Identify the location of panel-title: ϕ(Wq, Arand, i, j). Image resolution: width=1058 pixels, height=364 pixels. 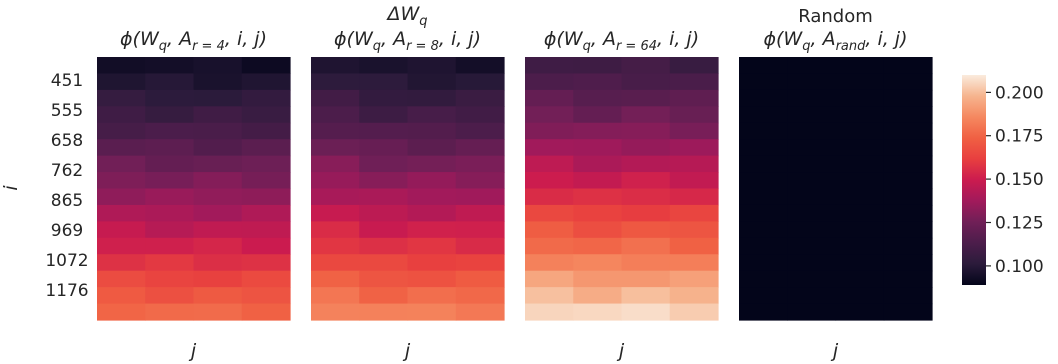
(835, 41).